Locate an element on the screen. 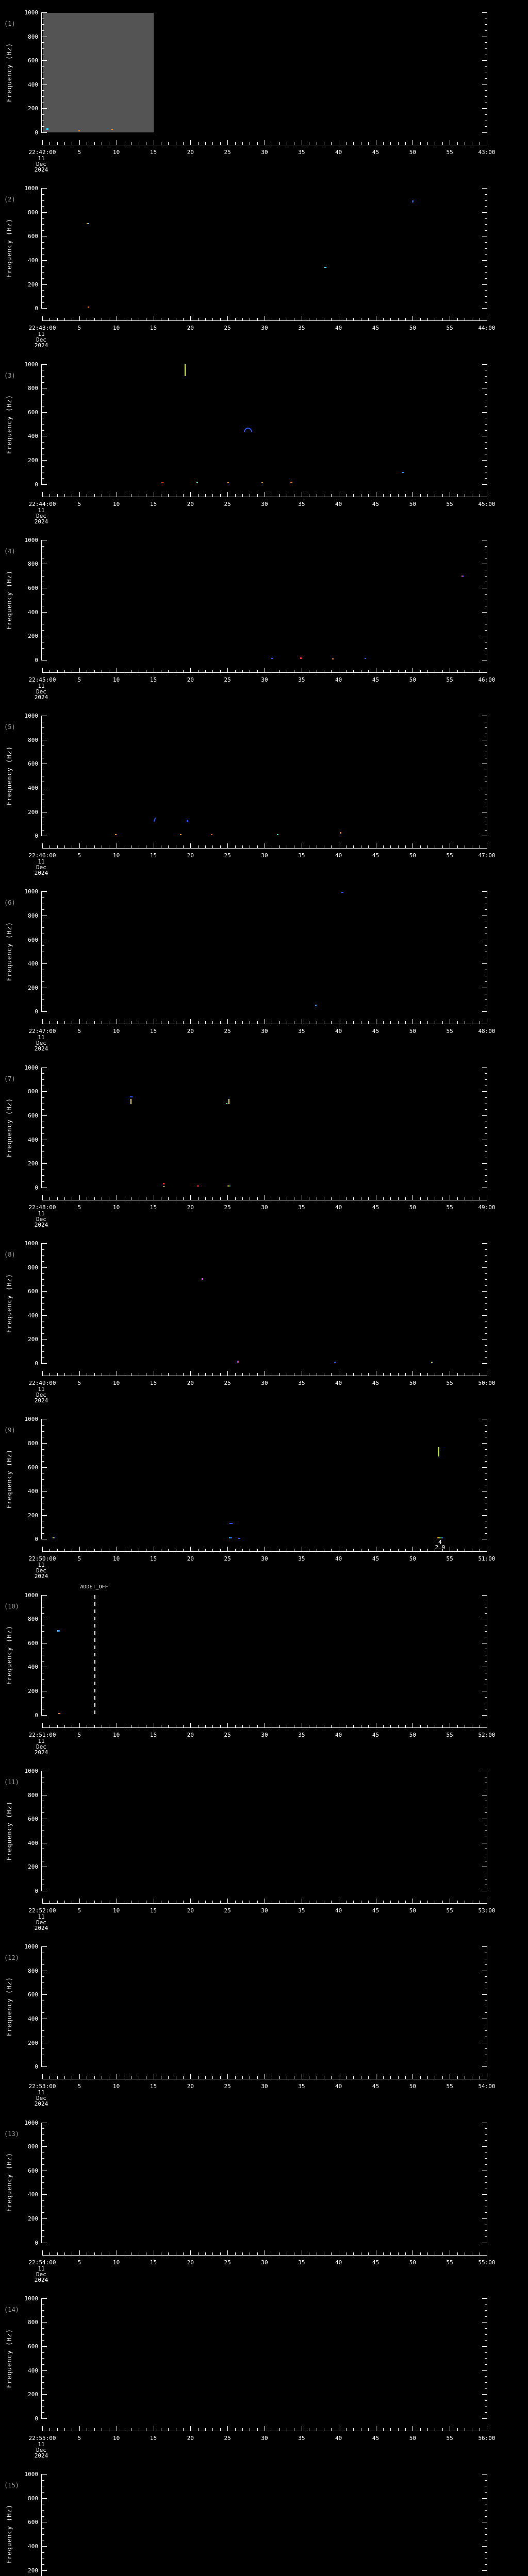 This screenshot has width=528, height=2576. detection-annotation: 4 is located at coordinates (440, 1542).